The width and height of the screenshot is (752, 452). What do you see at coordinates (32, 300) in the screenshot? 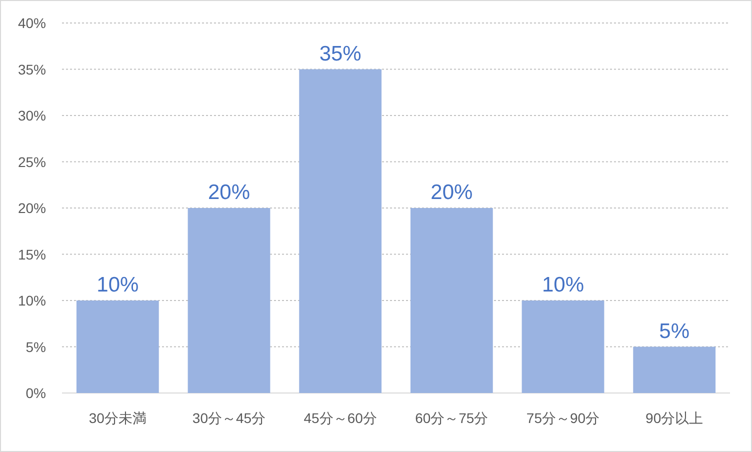
I see `y-tick-label: 10%` at bounding box center [32, 300].